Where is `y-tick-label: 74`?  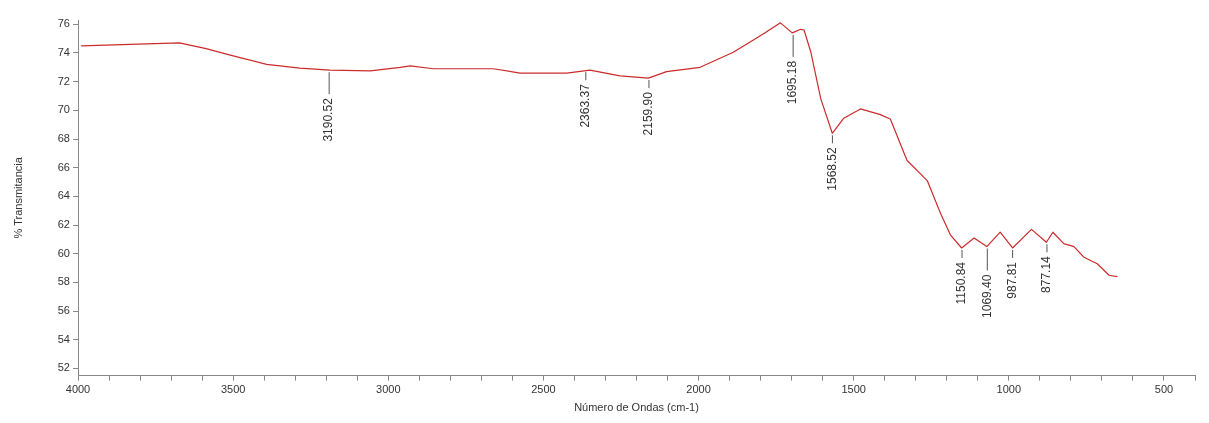 y-tick-label: 74 is located at coordinates (63, 52).